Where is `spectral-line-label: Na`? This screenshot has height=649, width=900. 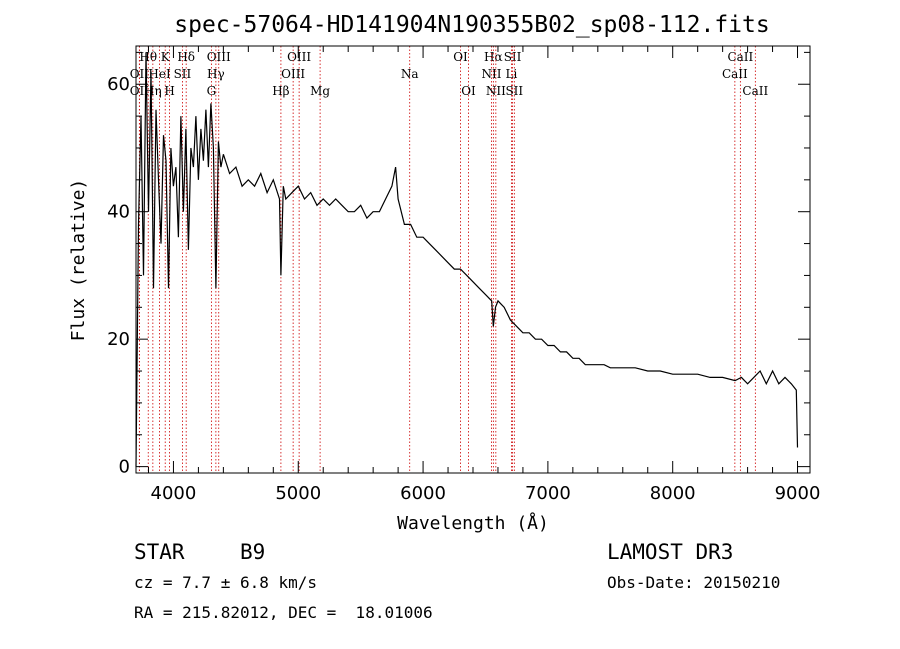 spectral-line-label: Na is located at coordinates (410, 74).